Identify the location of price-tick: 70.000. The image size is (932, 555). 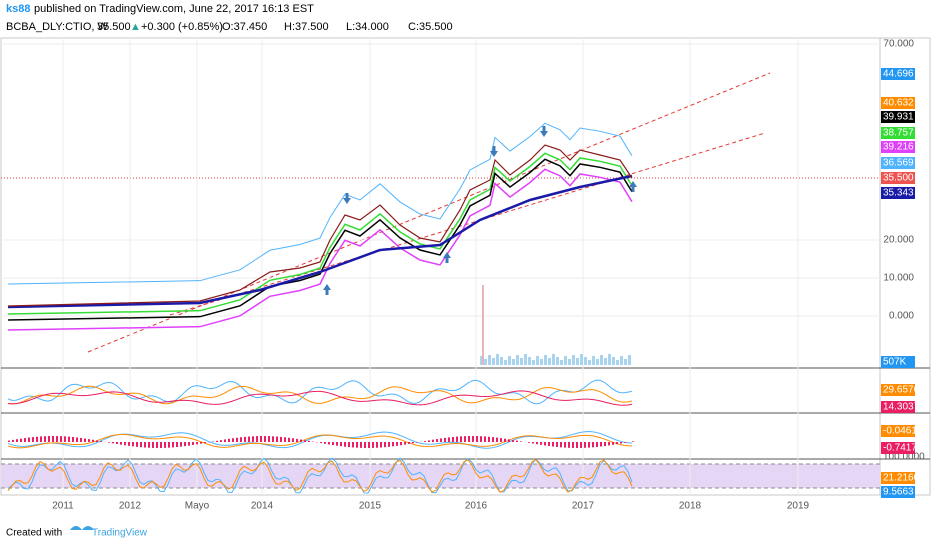
(898, 44).